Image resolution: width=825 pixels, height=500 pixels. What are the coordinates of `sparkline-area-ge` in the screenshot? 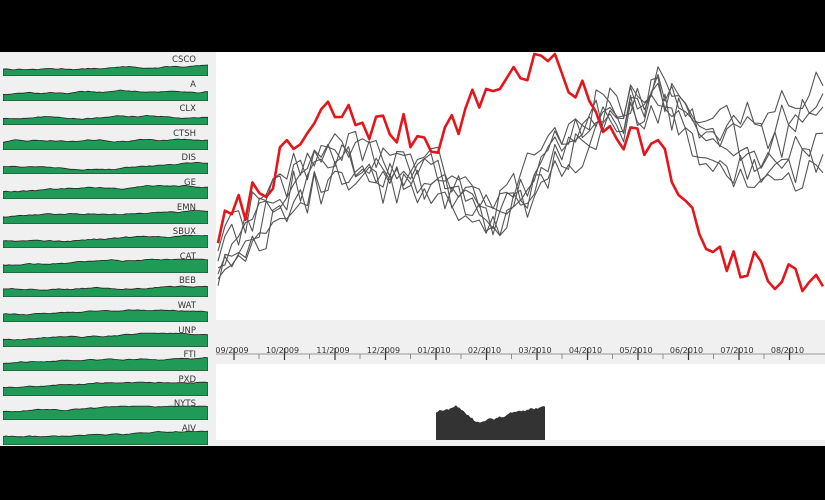 It's located at (105, 191).